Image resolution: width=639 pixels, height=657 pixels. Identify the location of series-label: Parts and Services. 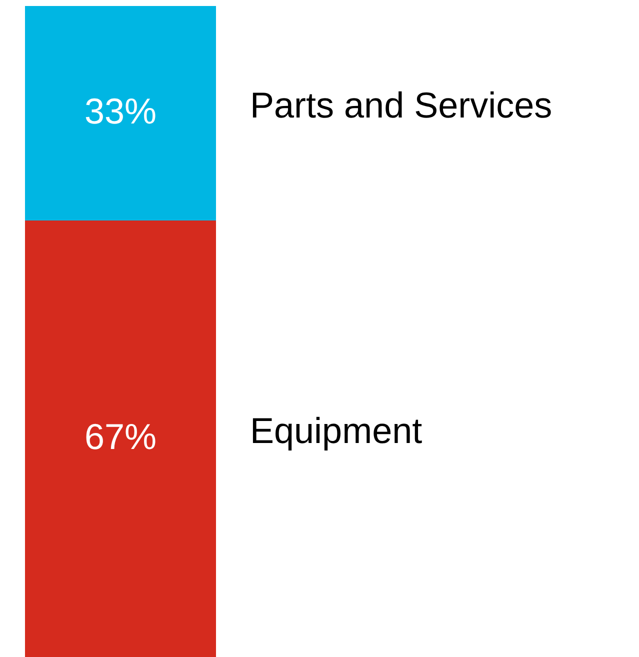
(401, 105).